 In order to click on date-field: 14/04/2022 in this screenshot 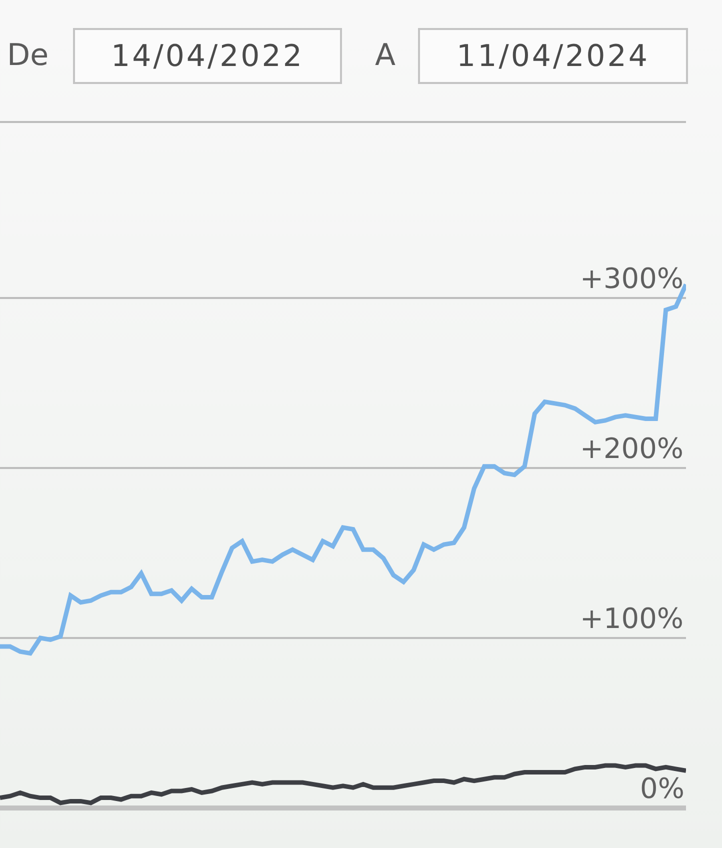, I will do `click(207, 56)`.